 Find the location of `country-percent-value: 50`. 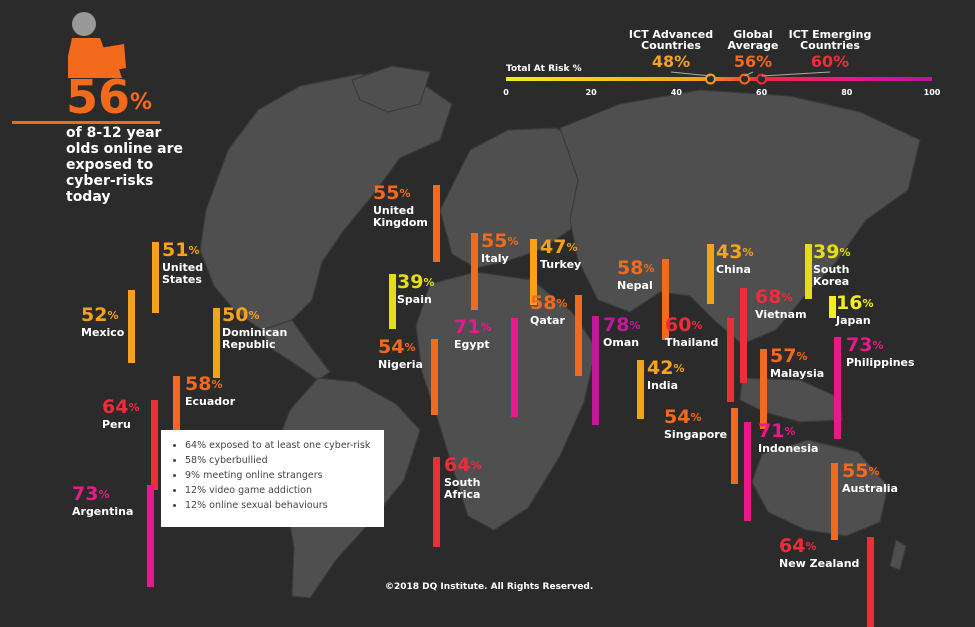

country-percent-value: 50 is located at coordinates (235, 315).